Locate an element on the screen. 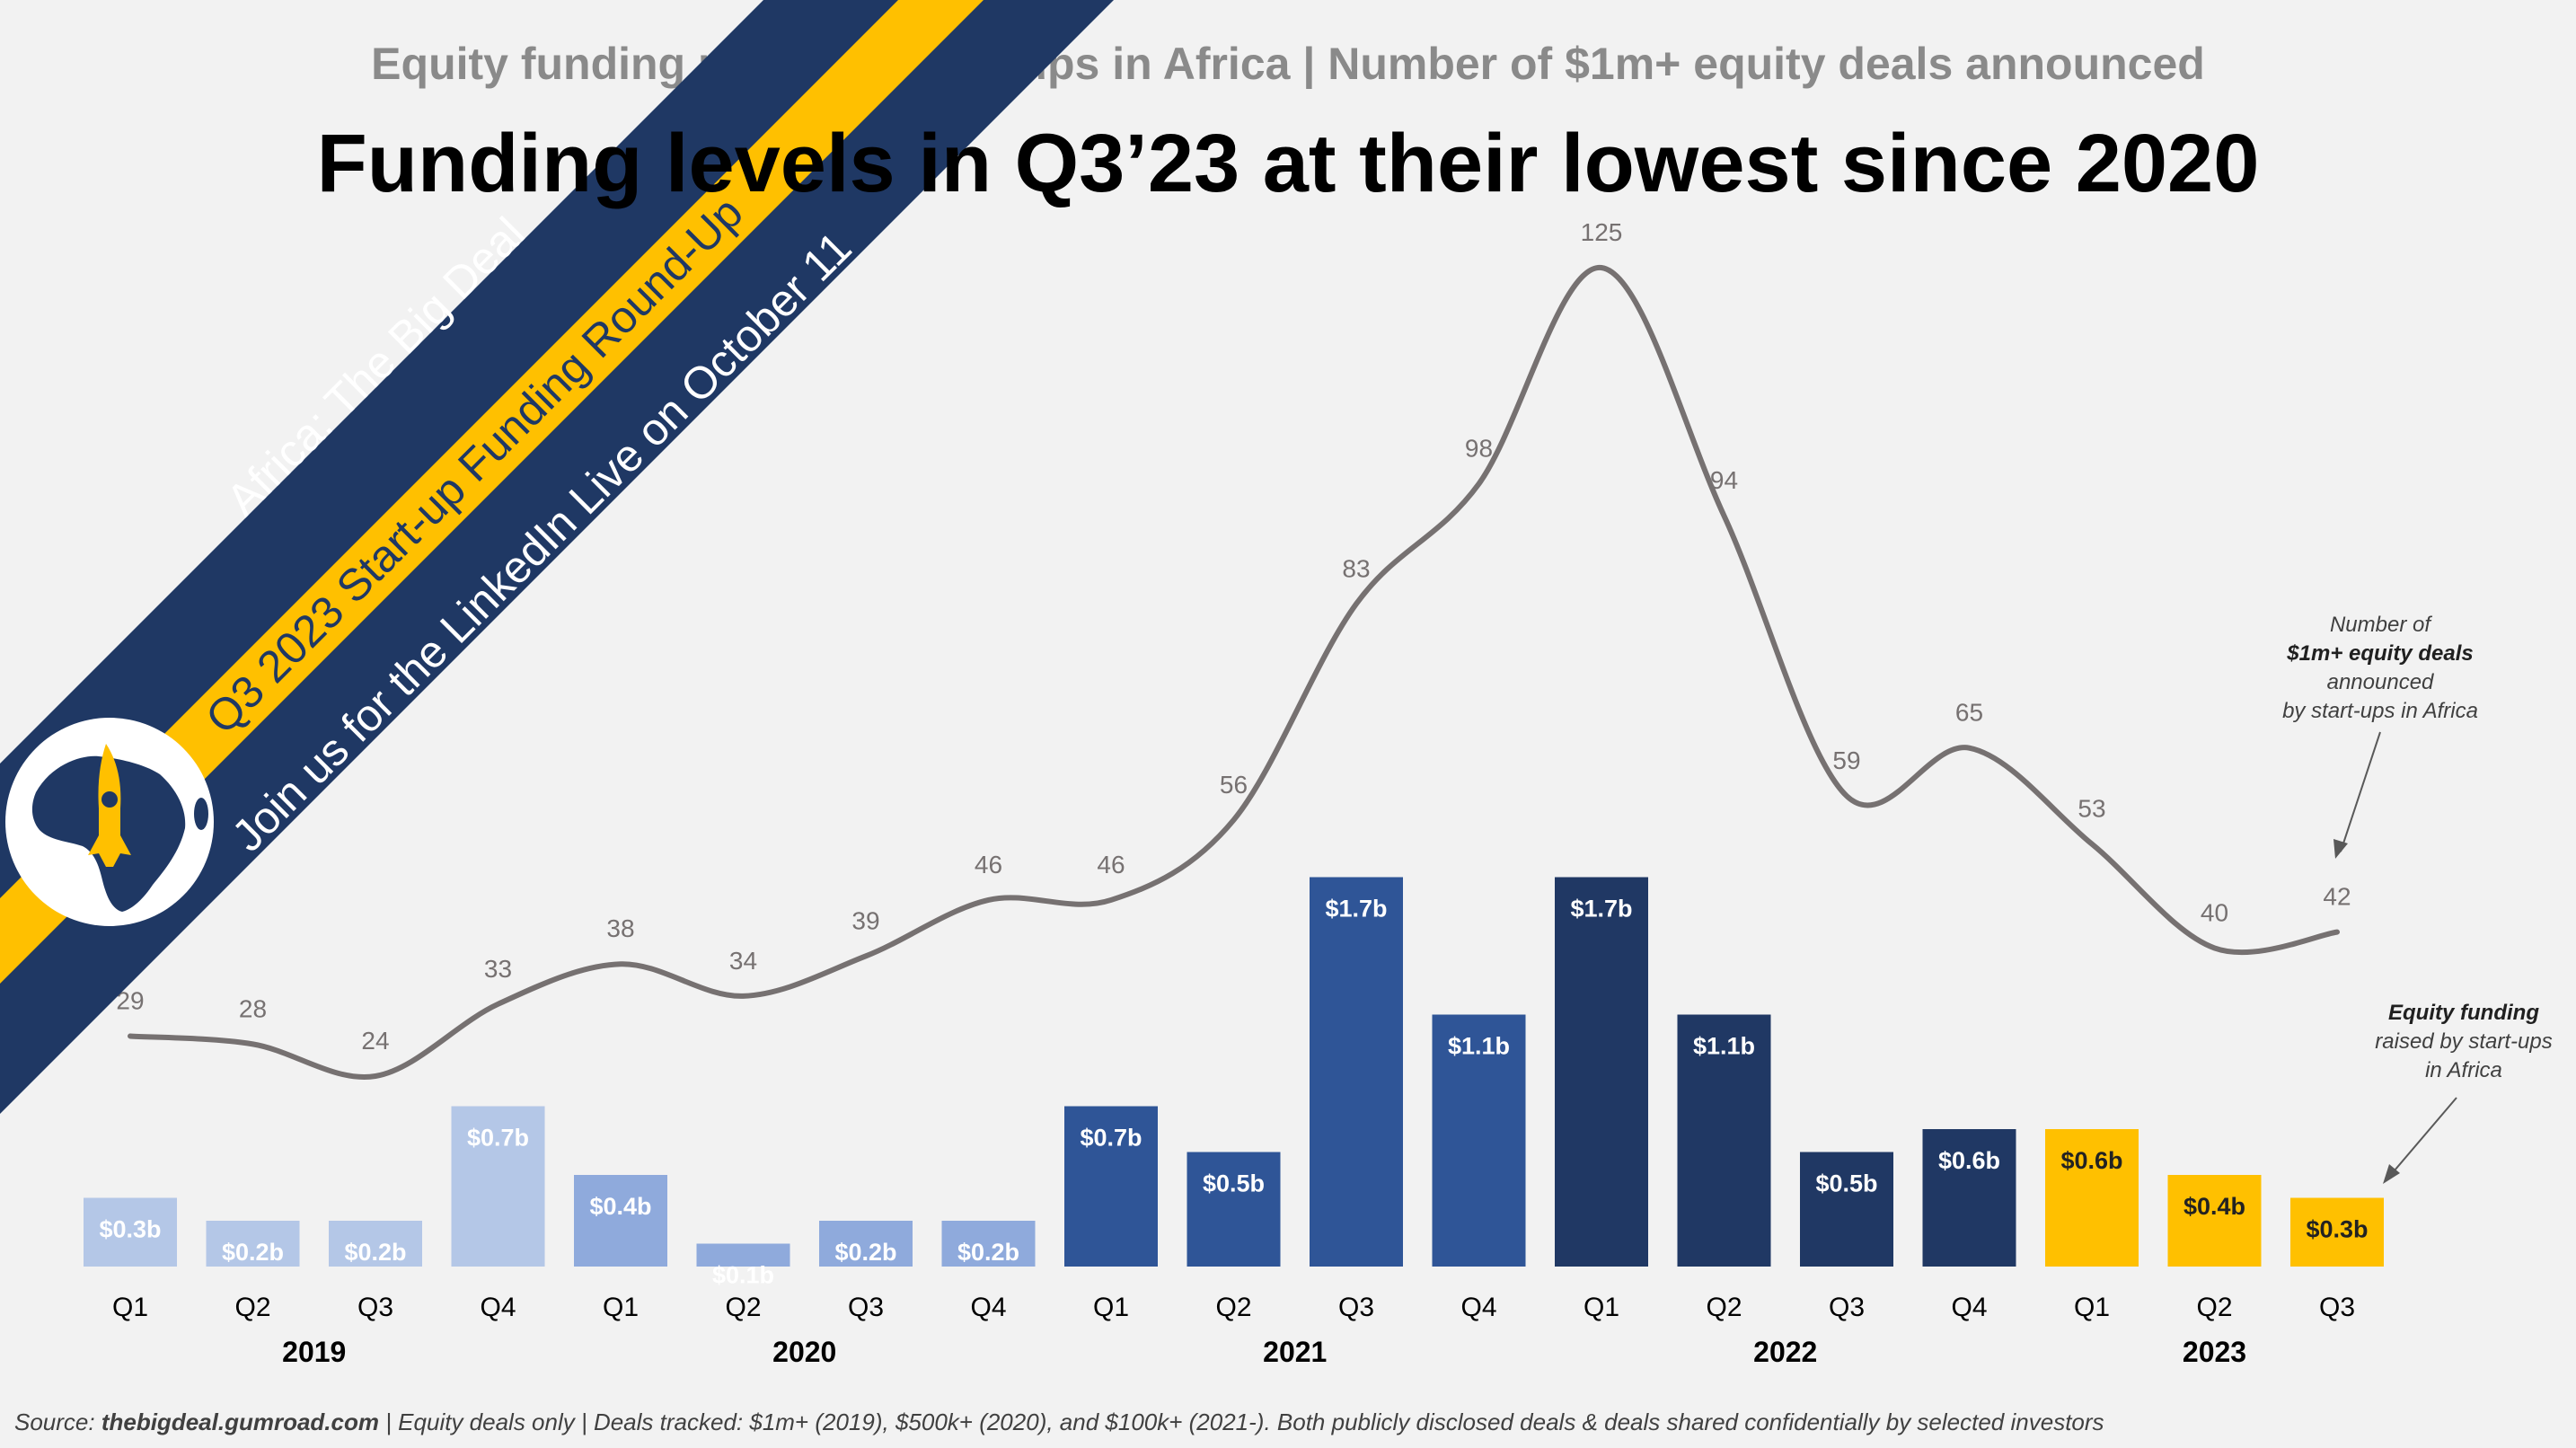  deals-arrow-head is located at coordinates (2340, 849).